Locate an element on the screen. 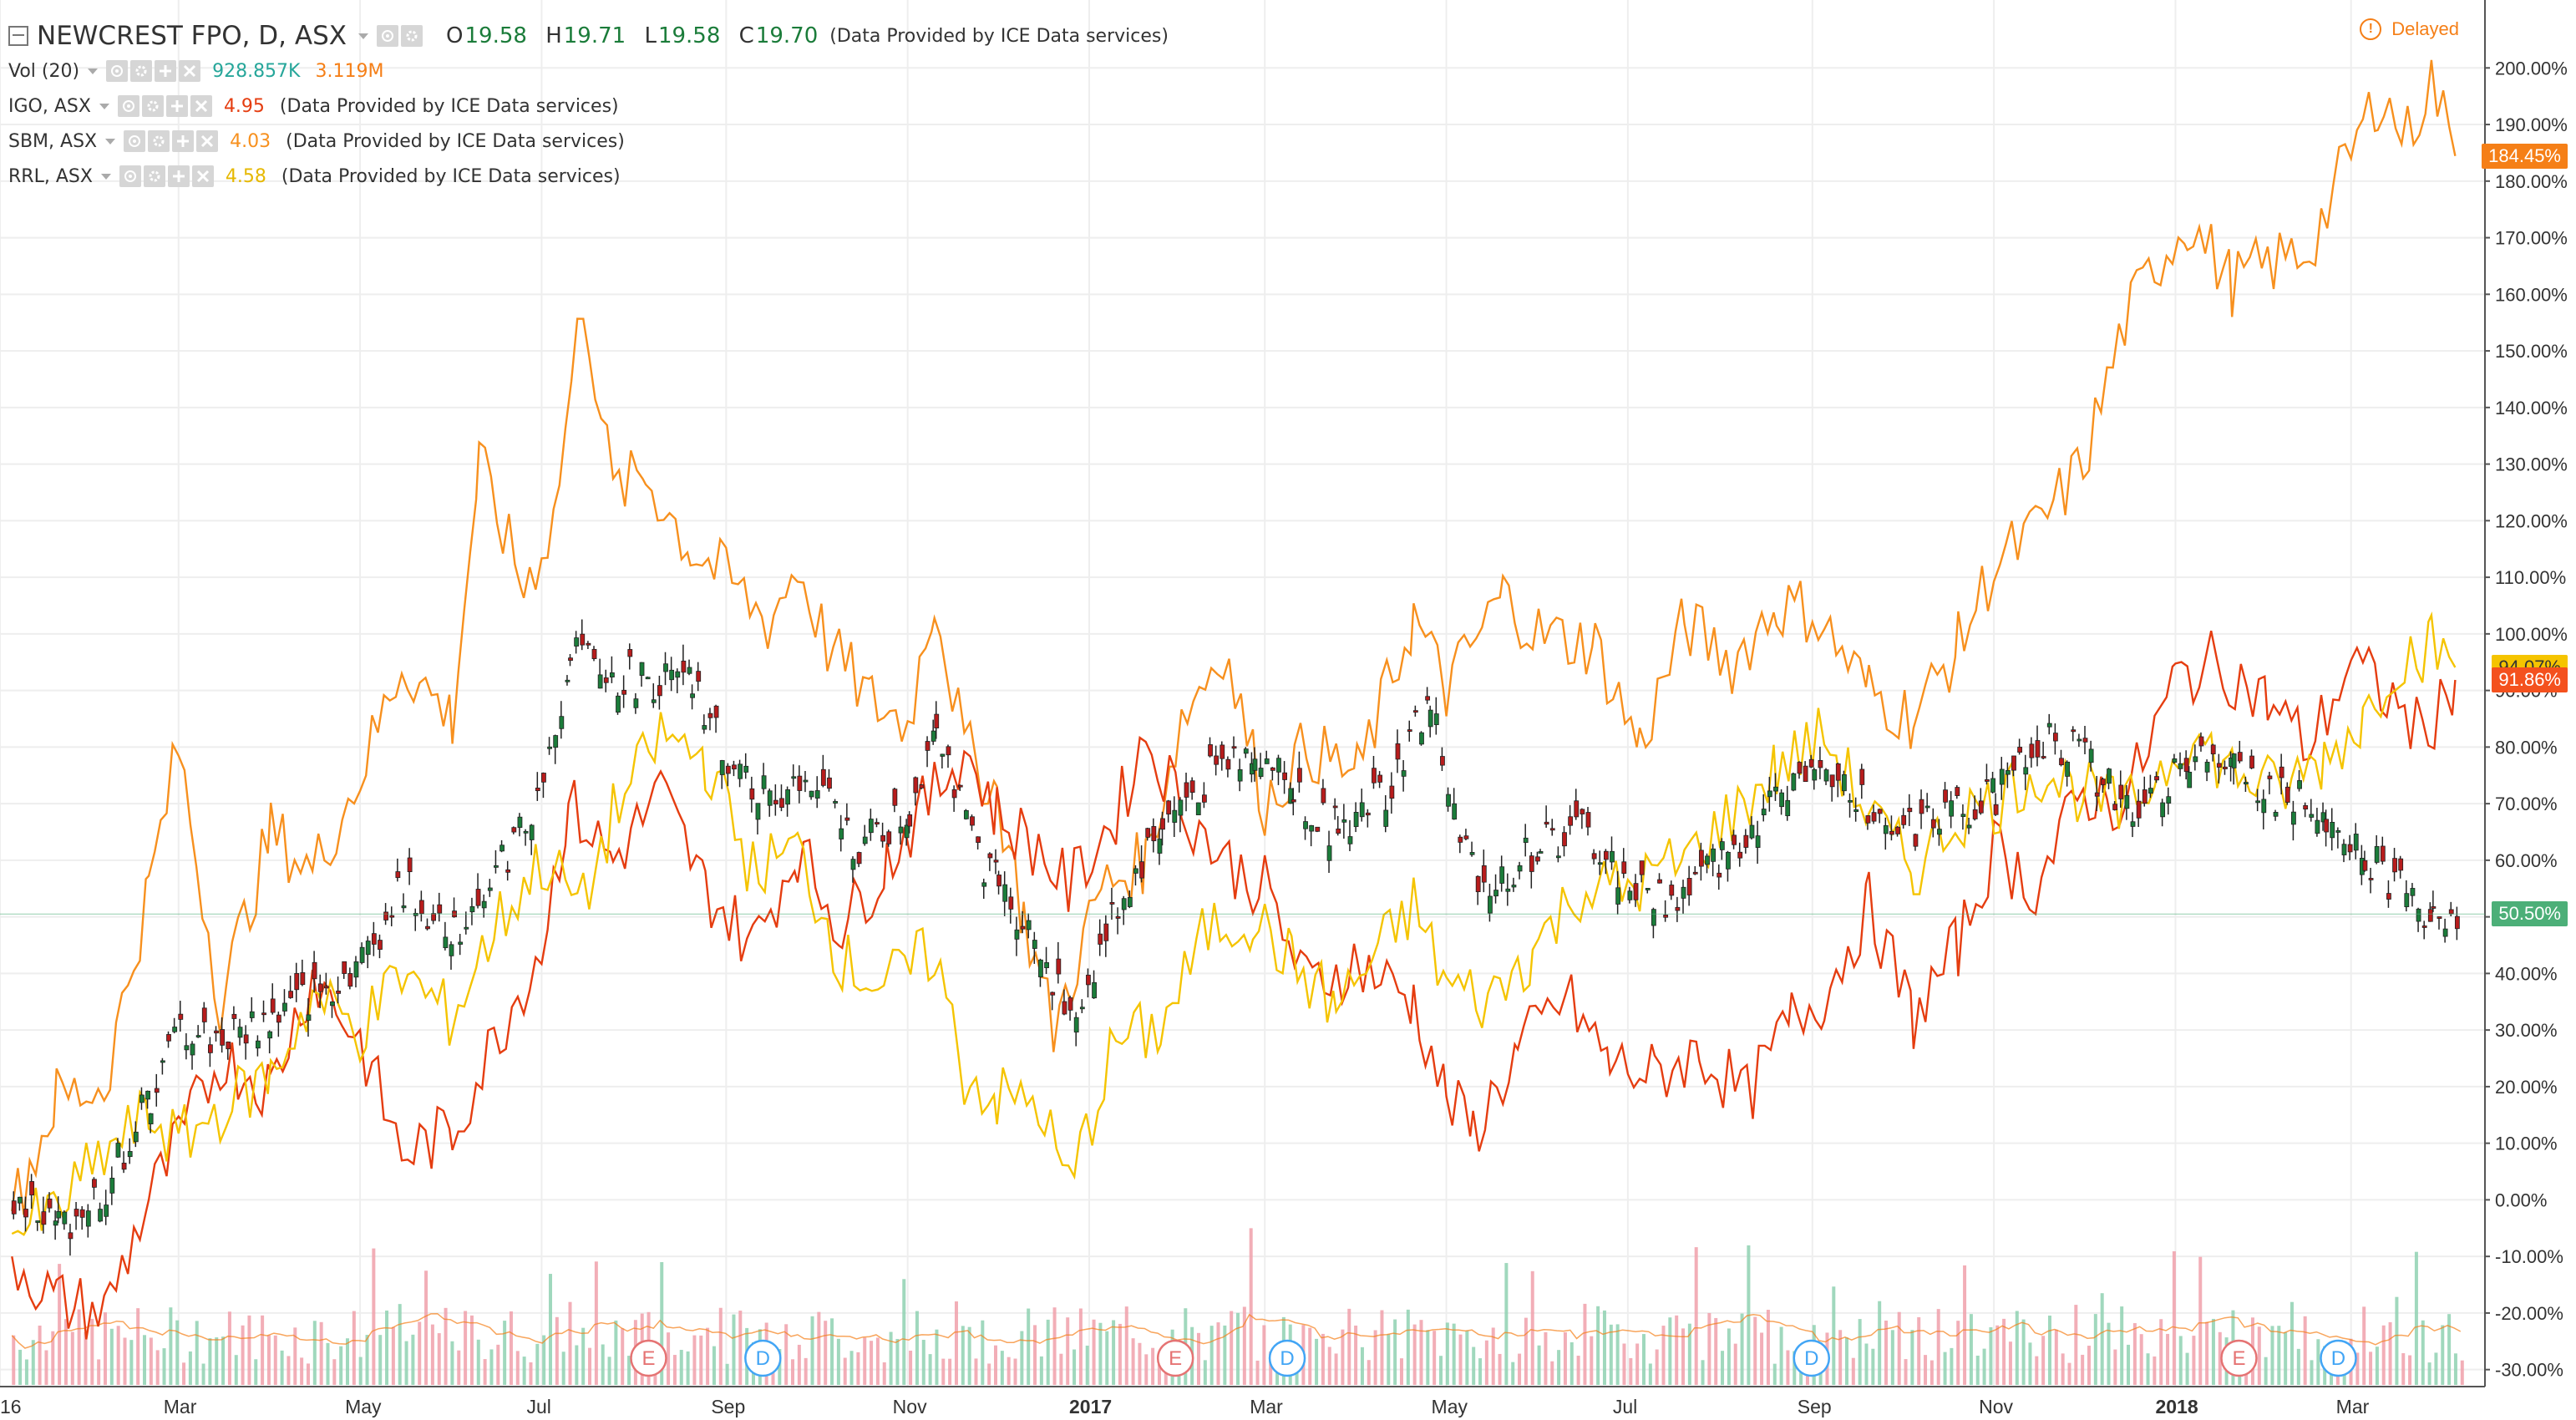  y-tick-label: 110.00% is located at coordinates (2530, 577).